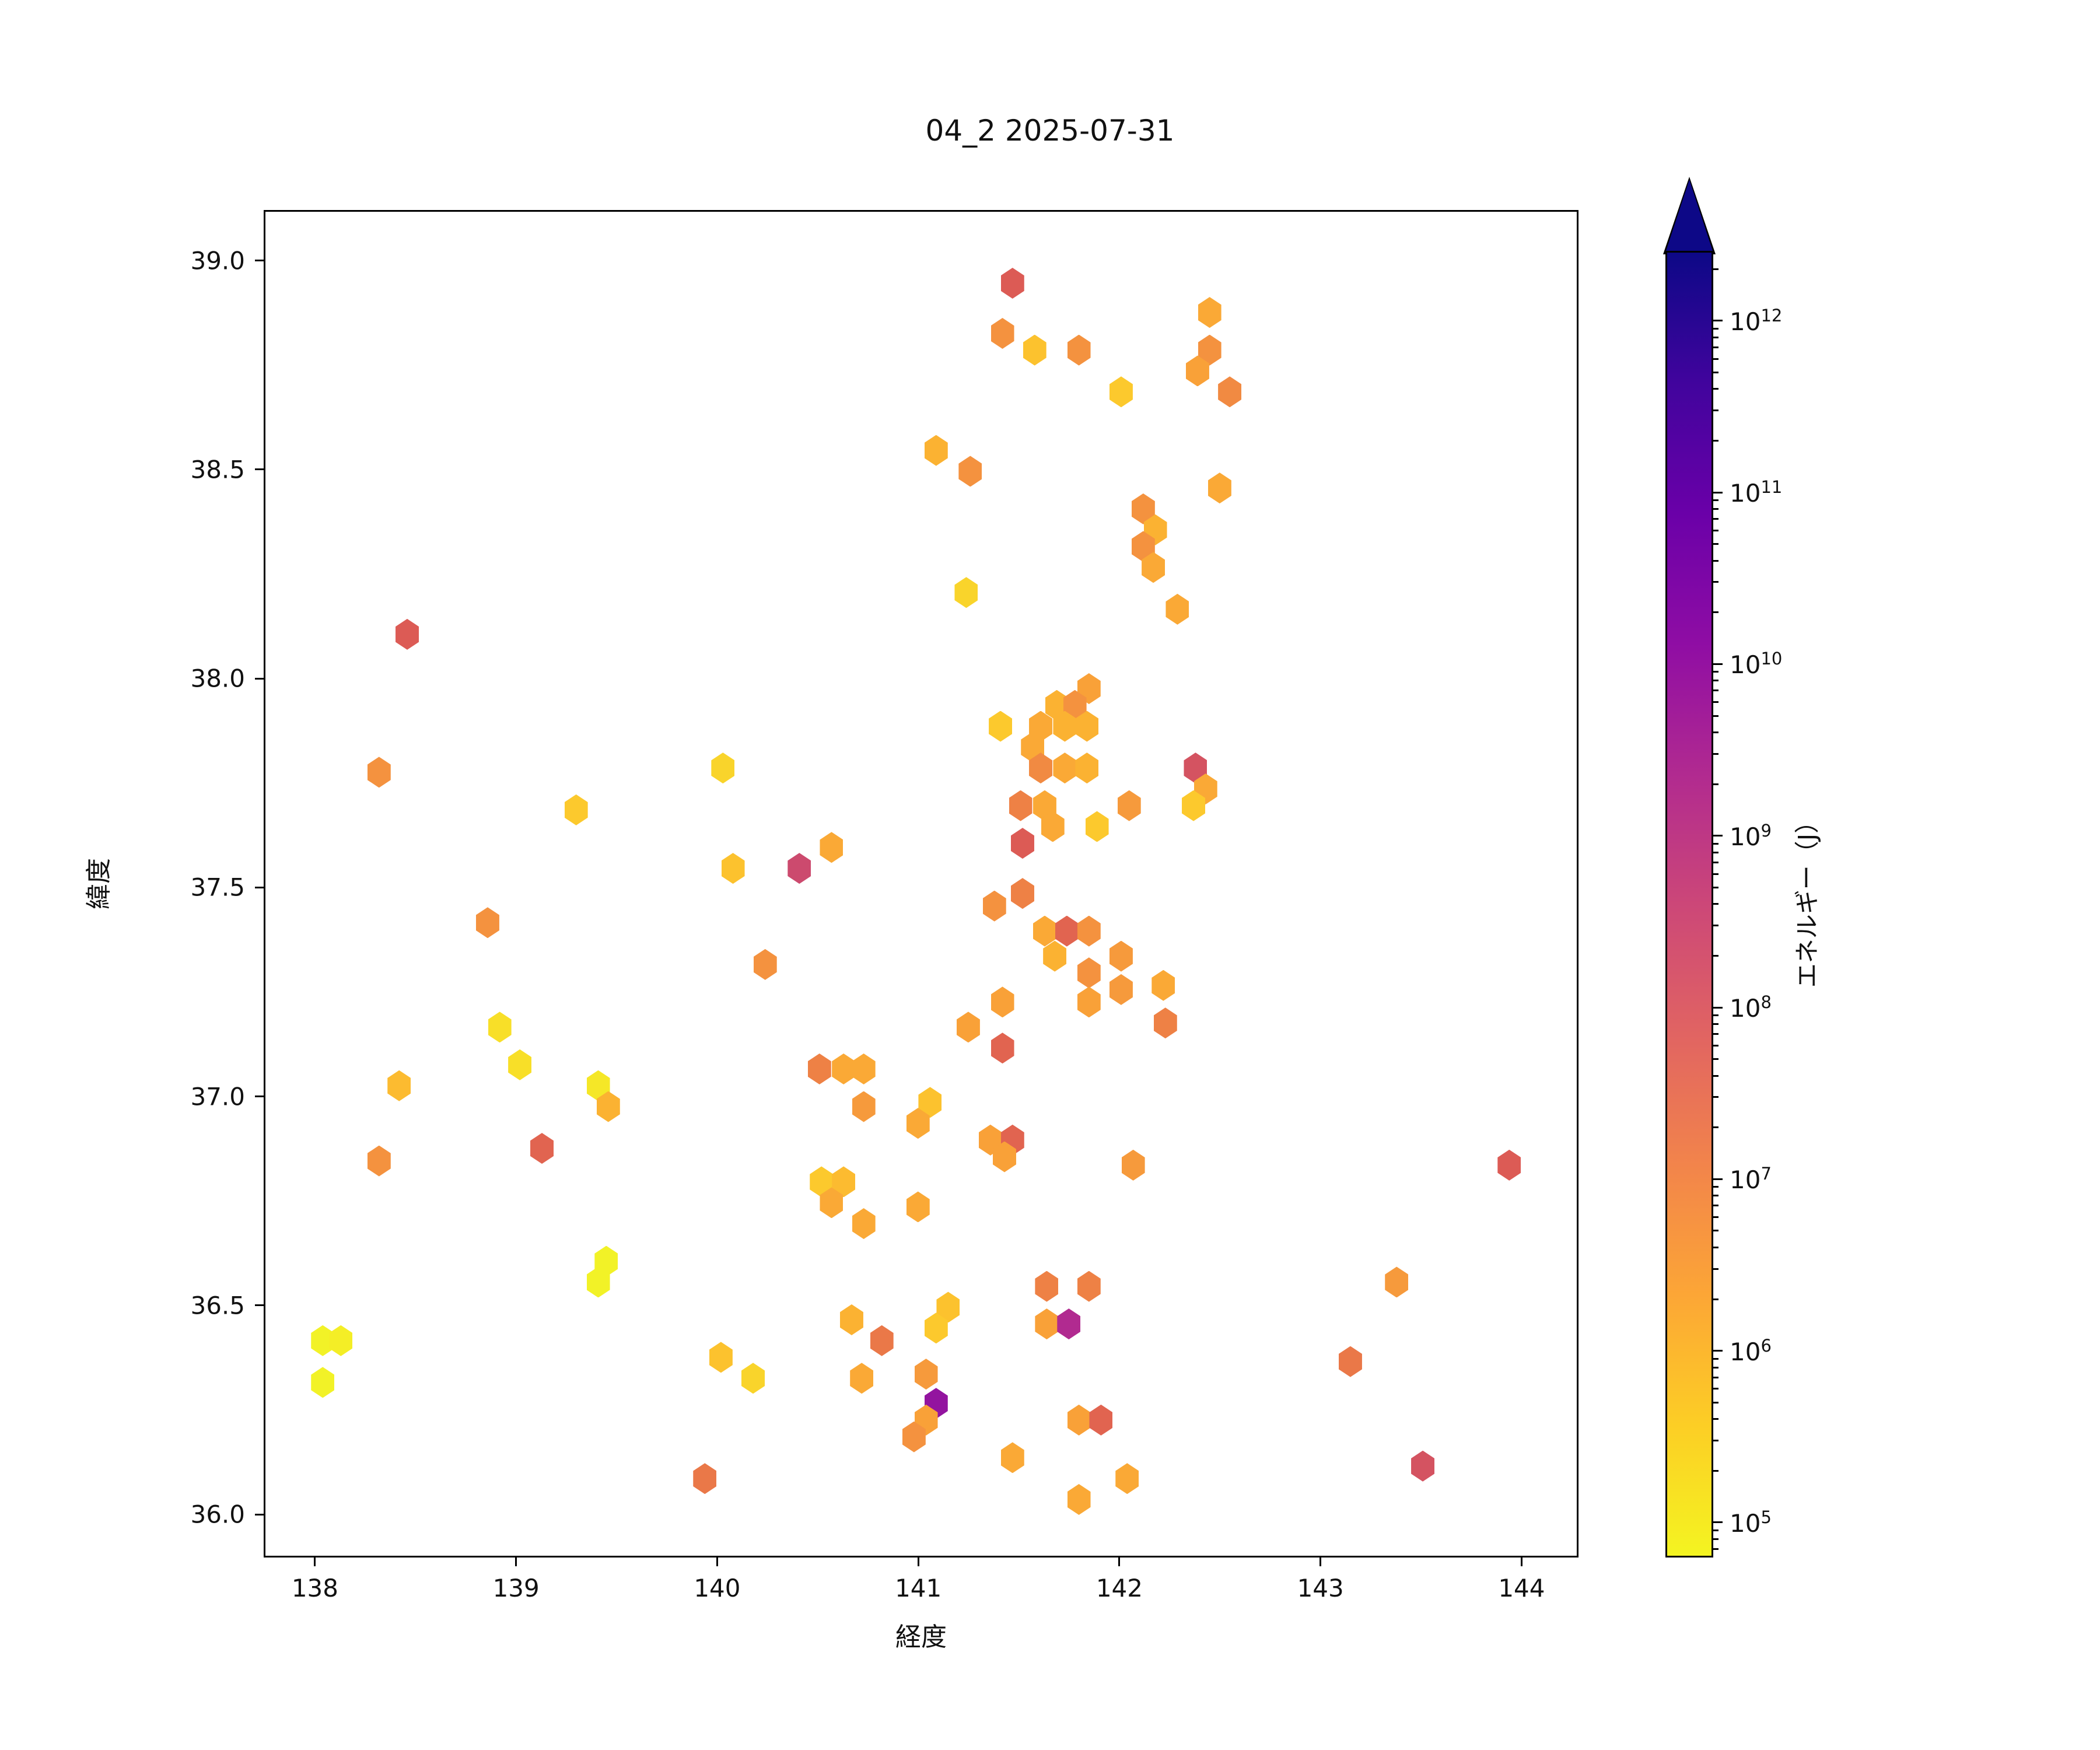 This screenshot has height=1750, width=2100. I want to click on y-tick-label: 36.5, so click(217, 1305).